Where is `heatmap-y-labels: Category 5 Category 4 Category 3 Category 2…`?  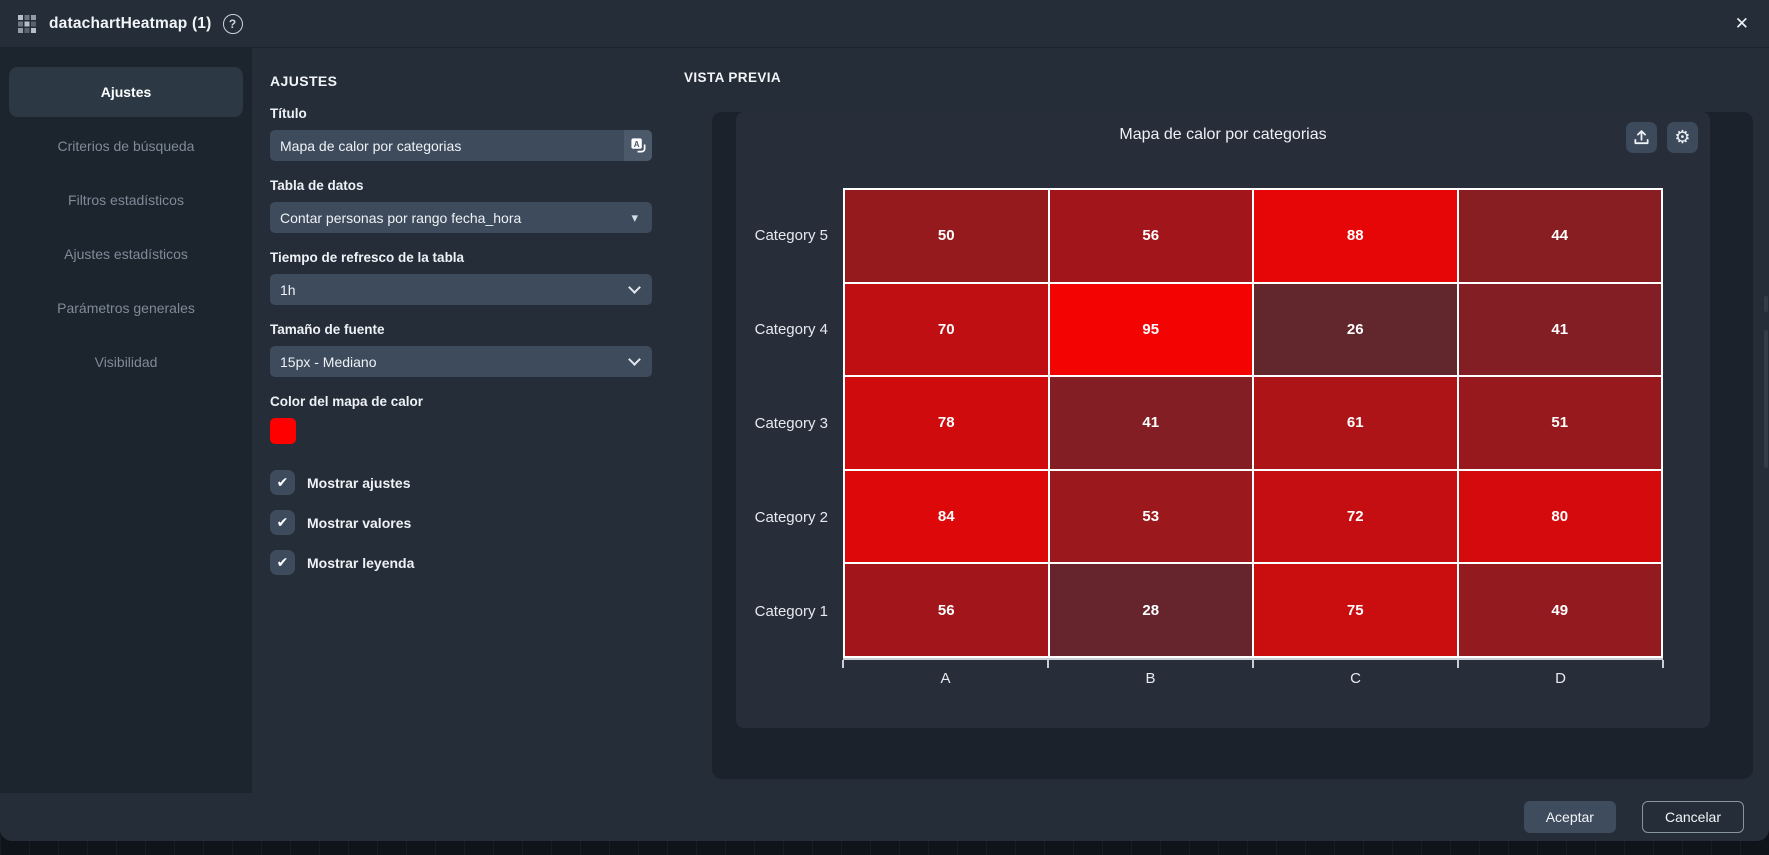
heatmap-y-labels: Category 5 Category 4 Category 3 Category 2… is located at coordinates (789, 423).